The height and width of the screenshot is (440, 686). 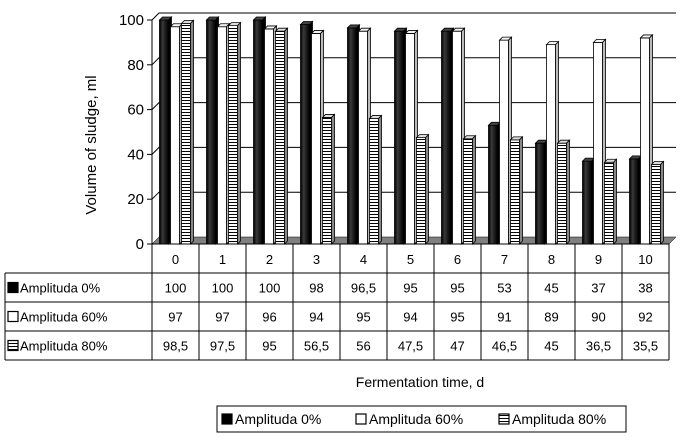 I want to click on x-tick-label: 4, so click(x=363, y=259).